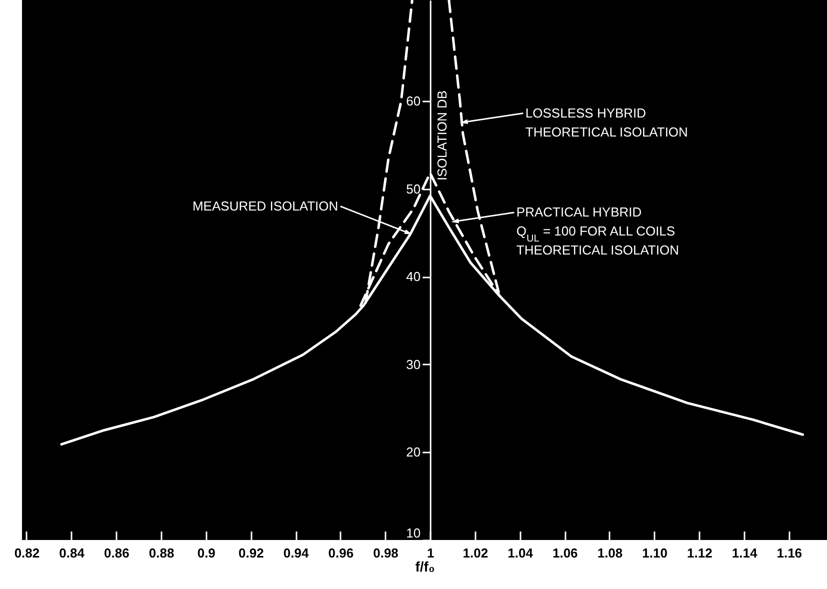  What do you see at coordinates (413, 364) in the screenshot?
I see `y-tick-label: 30` at bounding box center [413, 364].